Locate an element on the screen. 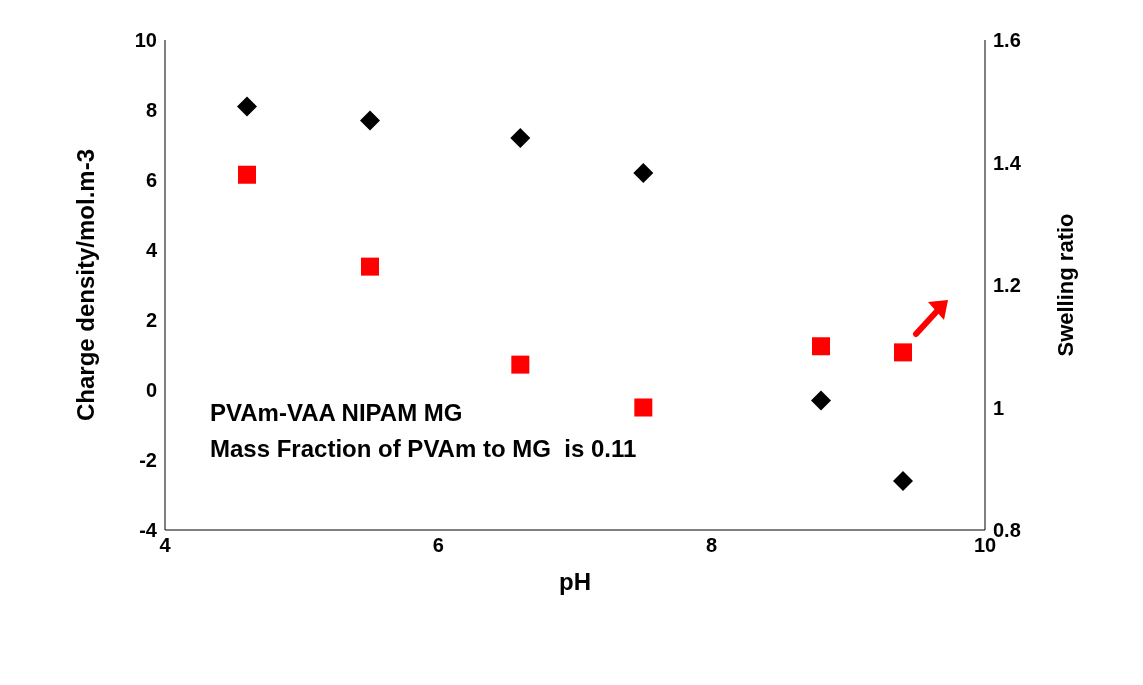 This screenshot has height=685, width=1143. y-tick-label: 2 is located at coordinates (151, 320).